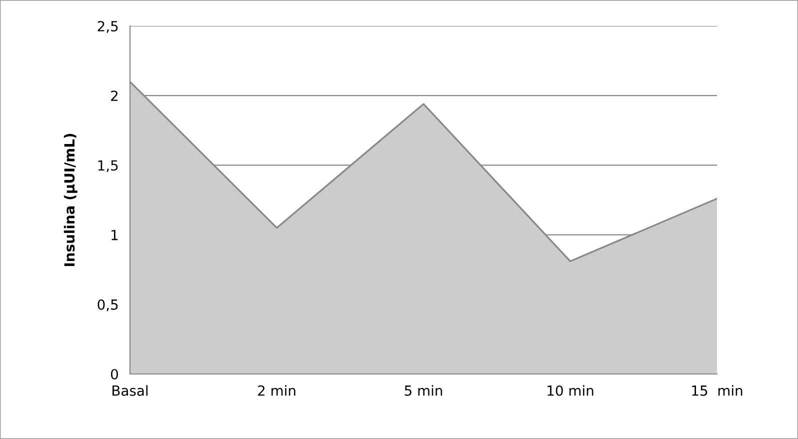 The width and height of the screenshot is (798, 439). What do you see at coordinates (277, 390) in the screenshot?
I see `x-tick-label: 2 min` at bounding box center [277, 390].